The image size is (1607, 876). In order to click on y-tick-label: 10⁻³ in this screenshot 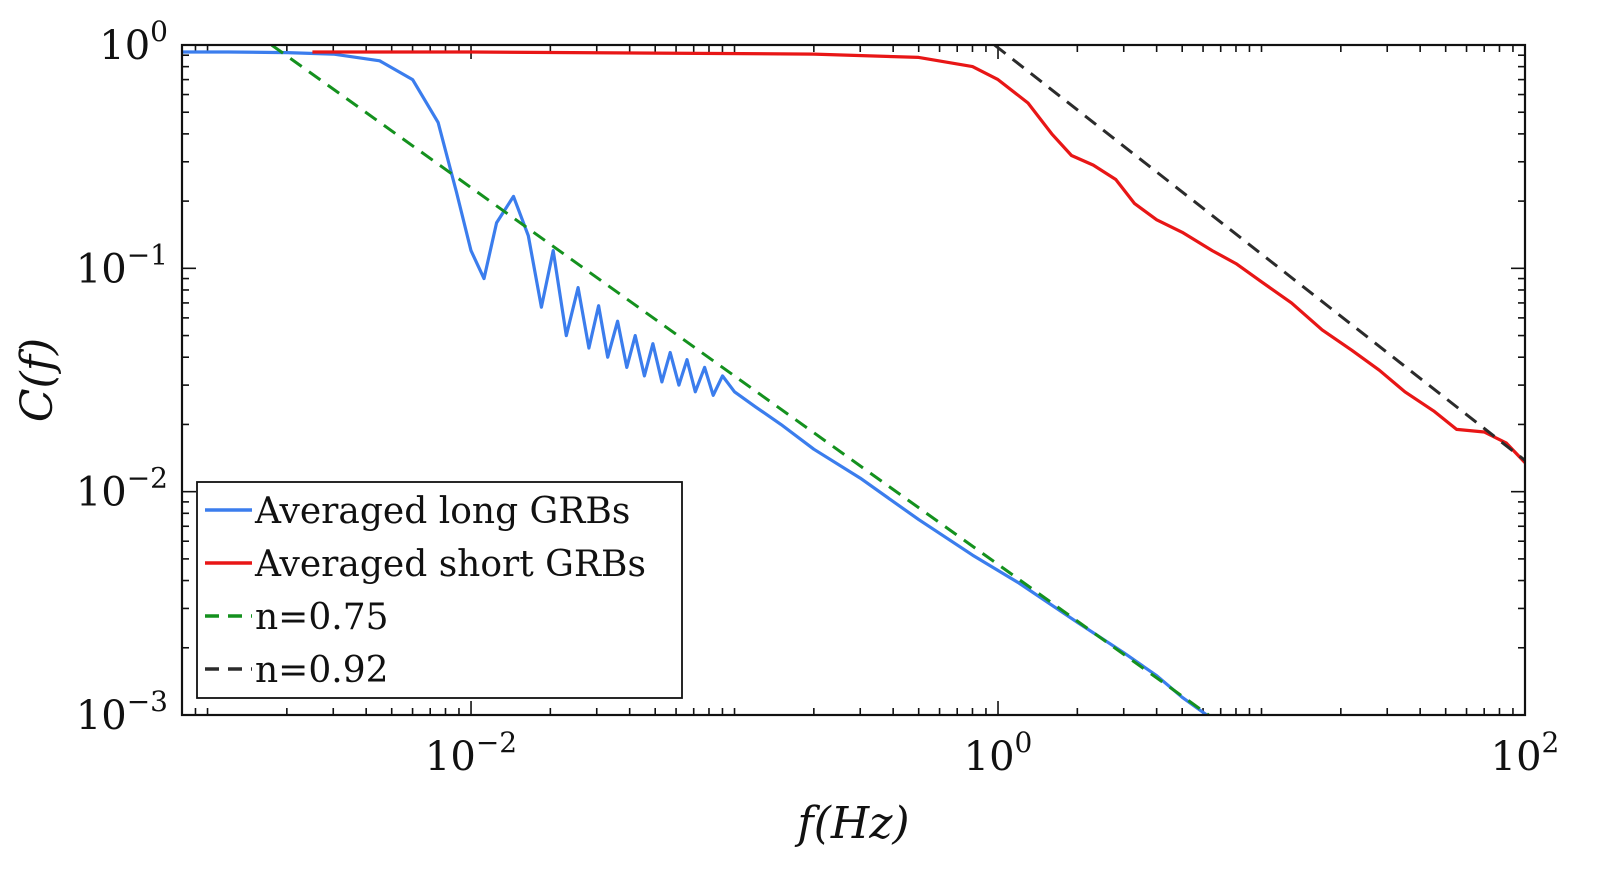, I will do `click(122, 712)`.